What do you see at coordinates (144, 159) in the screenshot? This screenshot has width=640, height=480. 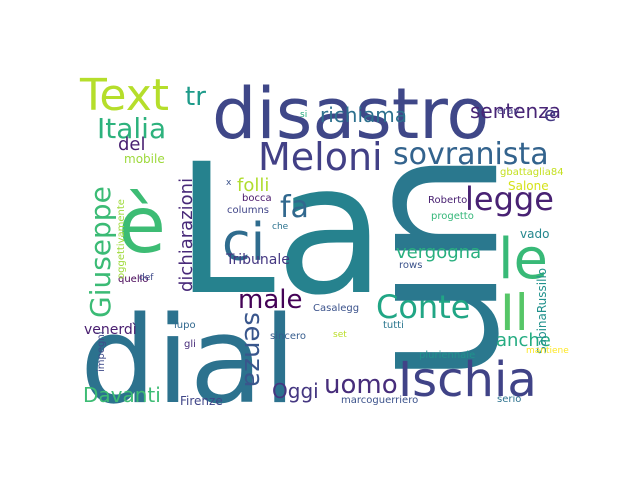 I see `word-mobile: mobile` at bounding box center [144, 159].